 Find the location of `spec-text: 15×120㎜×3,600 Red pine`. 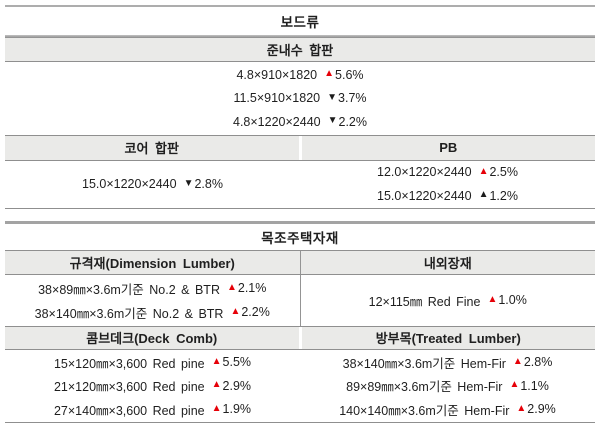

spec-text: 15×120㎜×3,600 Red pine is located at coordinates (129, 363).